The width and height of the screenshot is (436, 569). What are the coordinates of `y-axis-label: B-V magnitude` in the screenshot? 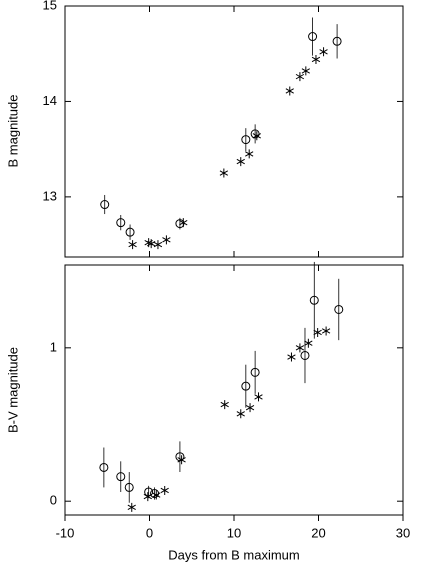 It's located at (12, 390).